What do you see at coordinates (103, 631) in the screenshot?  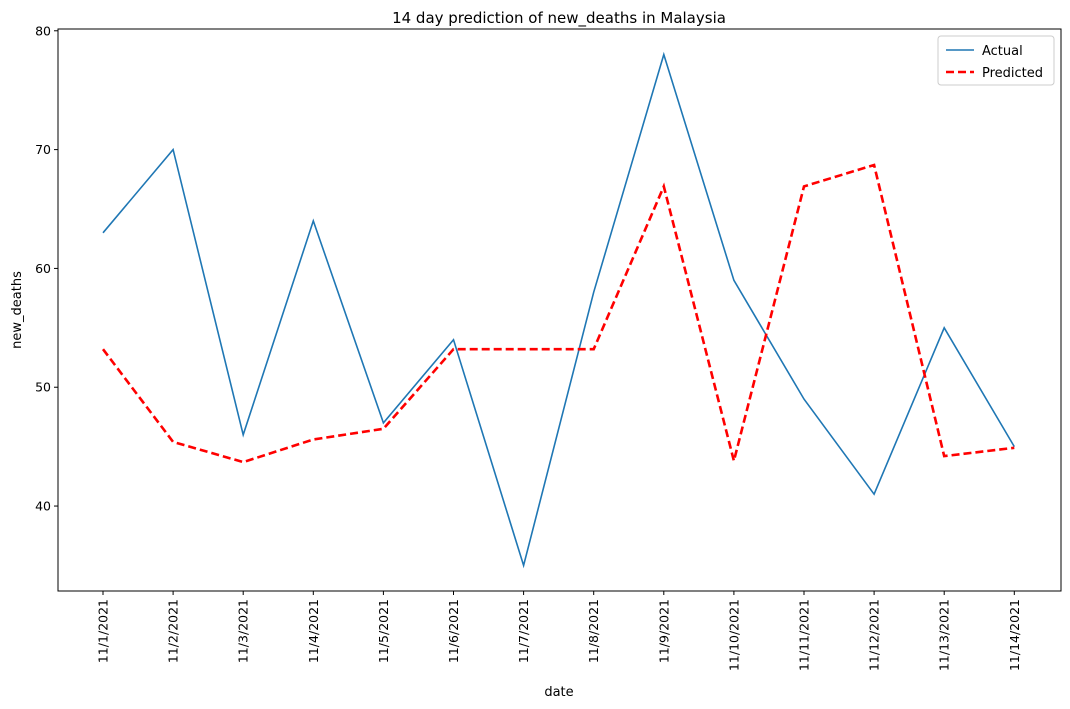 I see `x-tick-label: 11/1/2021` at bounding box center [103, 631].